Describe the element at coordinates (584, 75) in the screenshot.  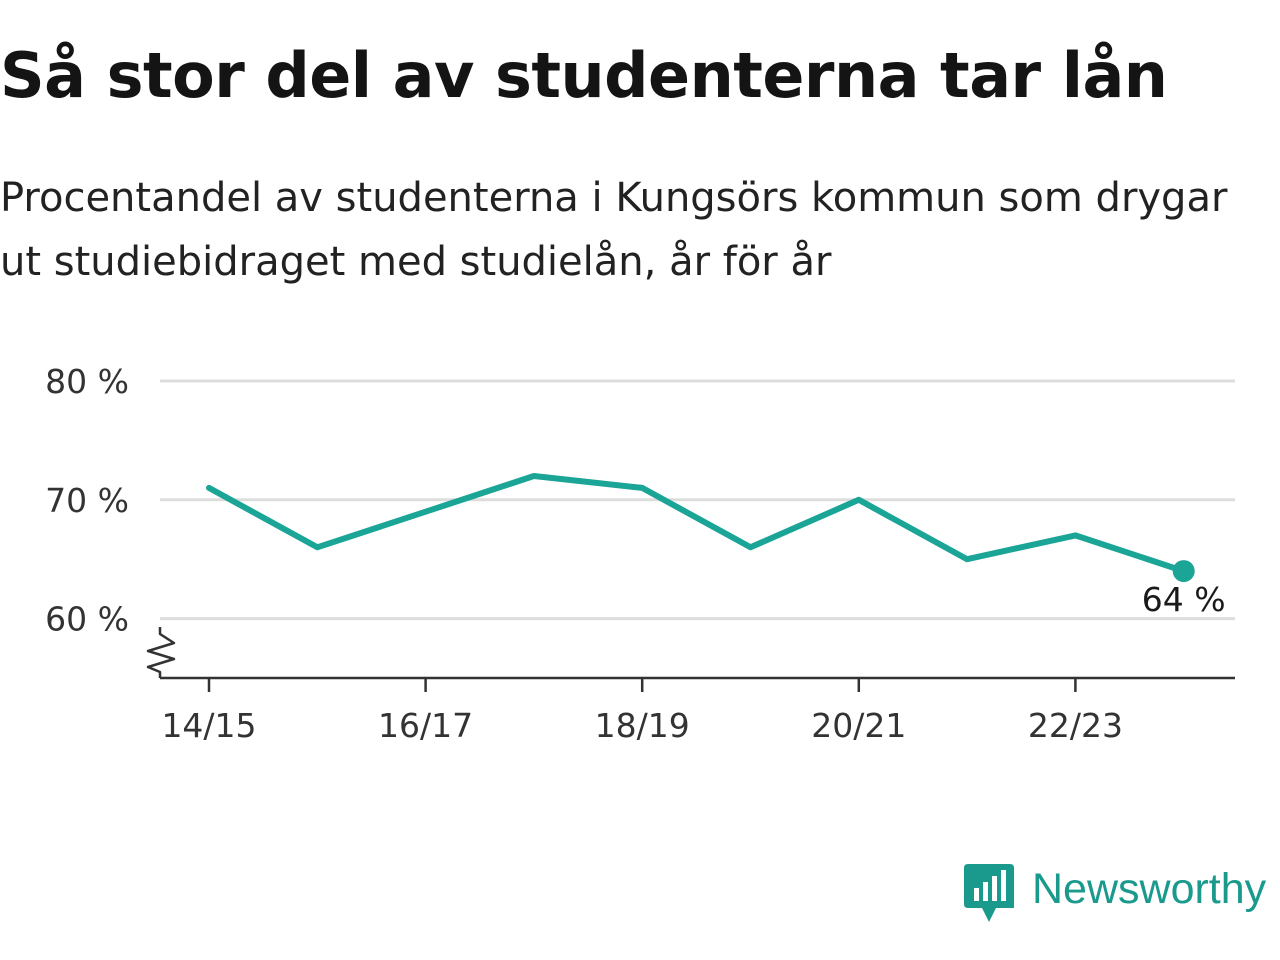
I see `chart-title: Så stor del av studenterna tar lån` at that location.